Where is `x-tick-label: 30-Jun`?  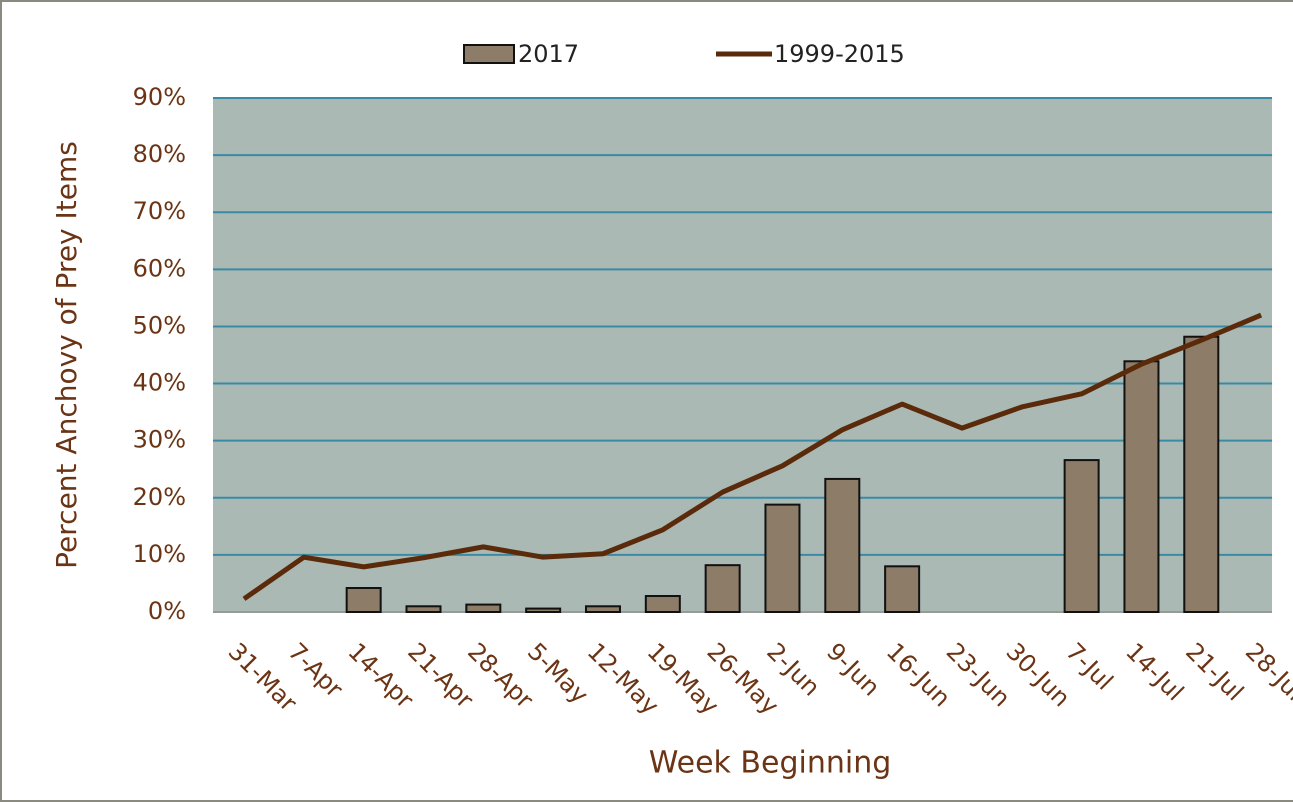
x-tick-label: 30-Jun is located at coordinates (1038, 674).